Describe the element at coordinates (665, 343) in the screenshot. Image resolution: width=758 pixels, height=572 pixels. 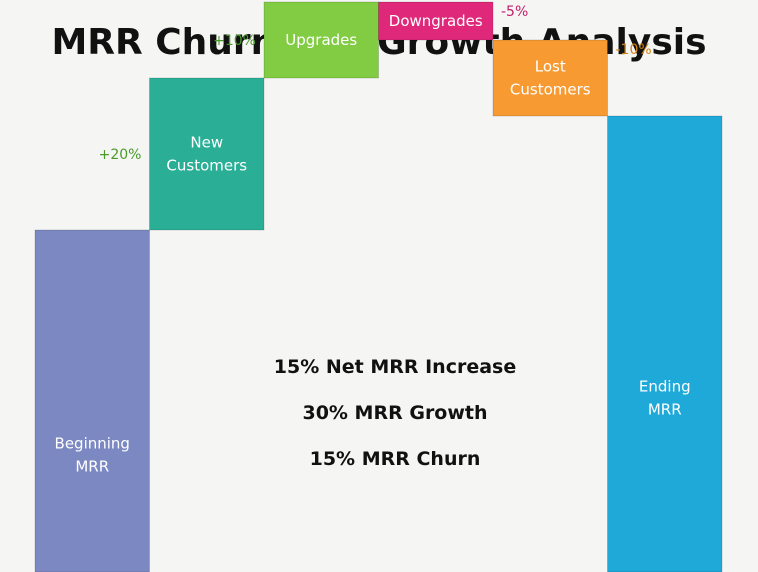
I see `bar-ending-mrr` at that location.